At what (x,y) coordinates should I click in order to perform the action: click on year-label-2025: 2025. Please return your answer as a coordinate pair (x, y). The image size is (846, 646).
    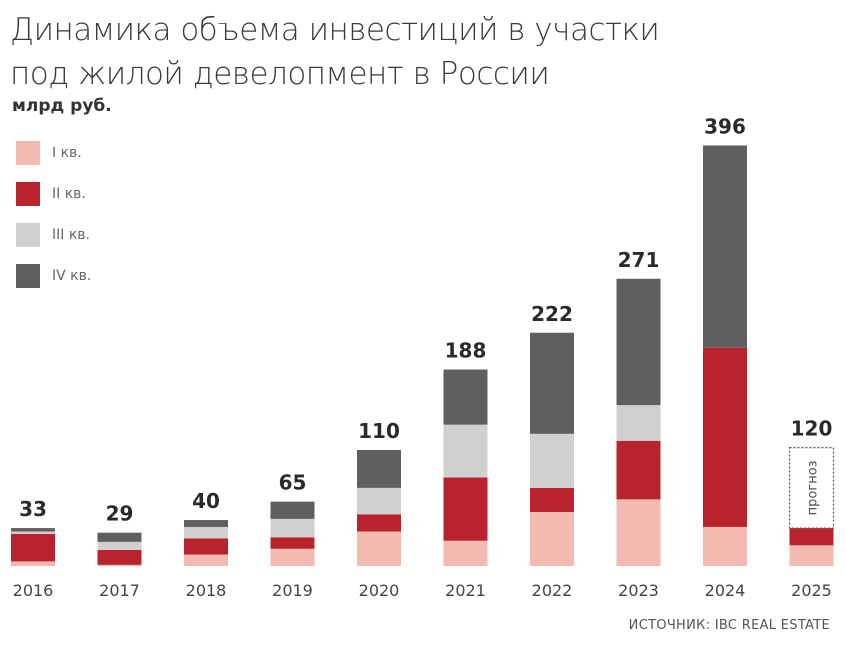
    Looking at the image, I should click on (811, 590).